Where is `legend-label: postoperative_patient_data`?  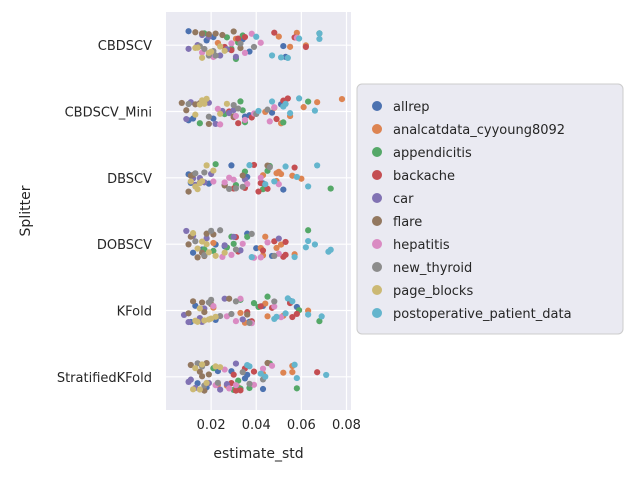 legend-label: postoperative_patient_data is located at coordinates (482, 314).